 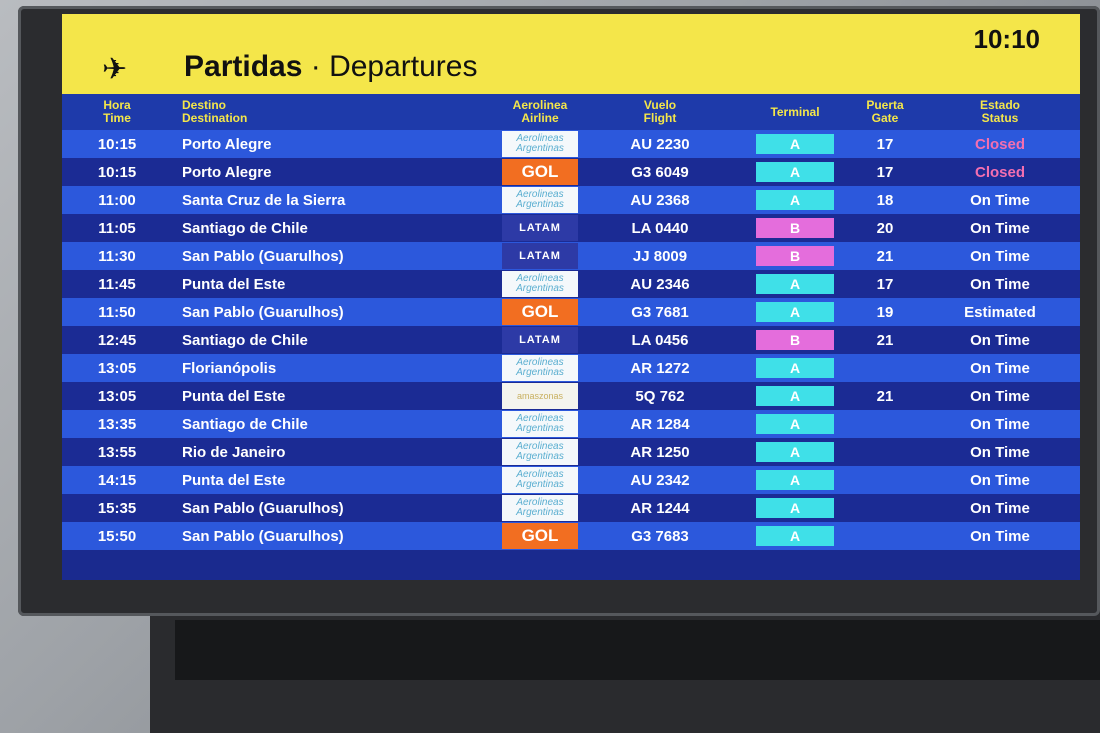 What do you see at coordinates (540, 536) in the screenshot?
I see `airline-logo-gol: GOL` at bounding box center [540, 536].